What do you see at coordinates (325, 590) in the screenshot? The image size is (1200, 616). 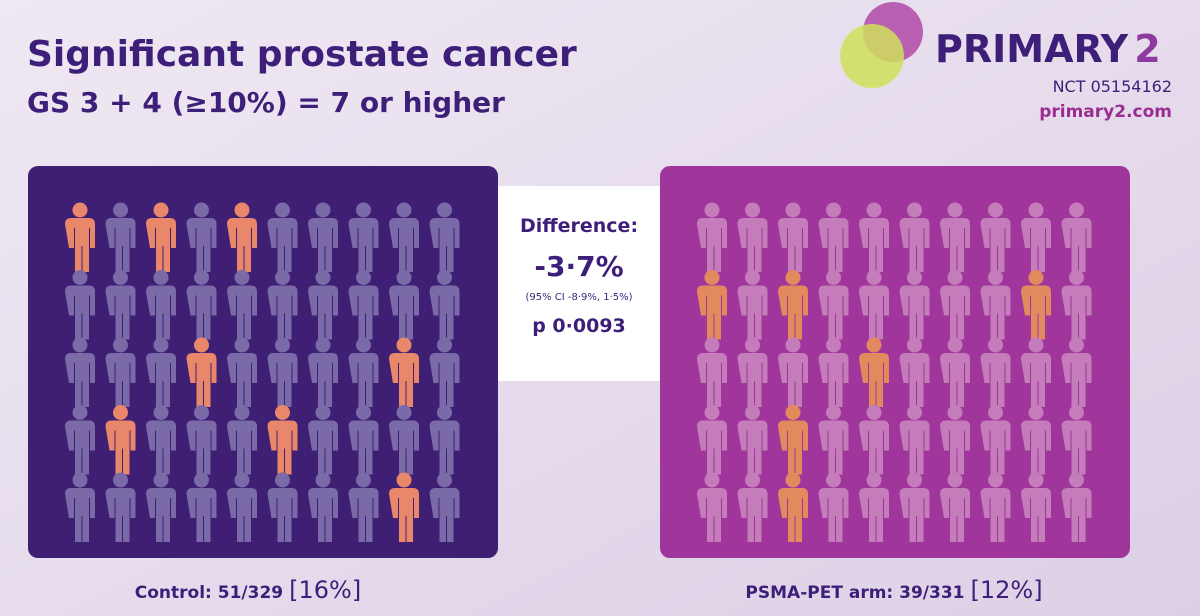 I see `panel-percent: [16%]` at bounding box center [325, 590].